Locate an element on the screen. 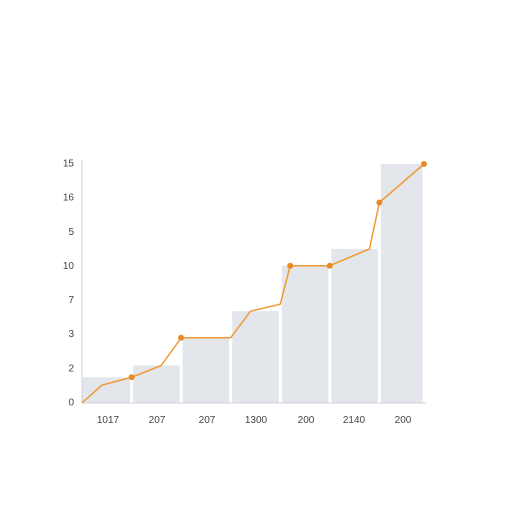 The height and width of the screenshot is (512, 512). x-tick-label: 1300 is located at coordinates (256, 420).